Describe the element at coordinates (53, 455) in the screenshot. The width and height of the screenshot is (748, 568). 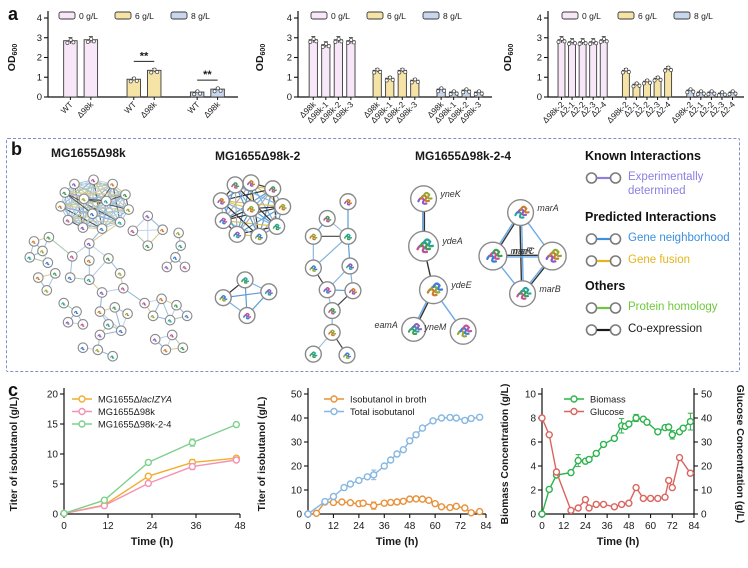
I see `svg-text: 10` at that location.